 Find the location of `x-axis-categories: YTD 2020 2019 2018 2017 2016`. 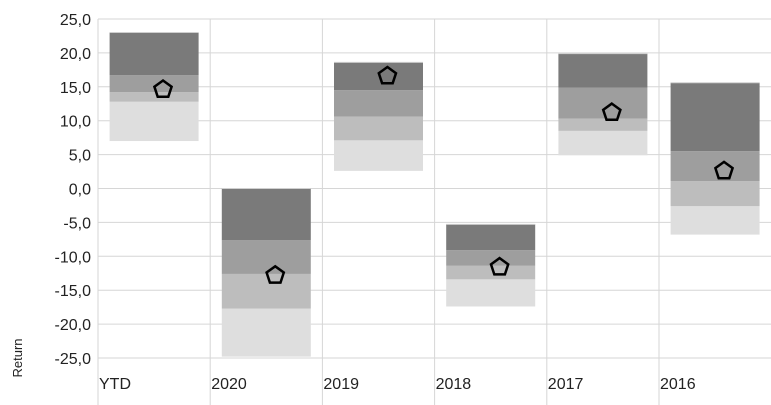

x-axis-categories: YTD 2020 2019 2018 2017 2016 is located at coordinates (397, 384).